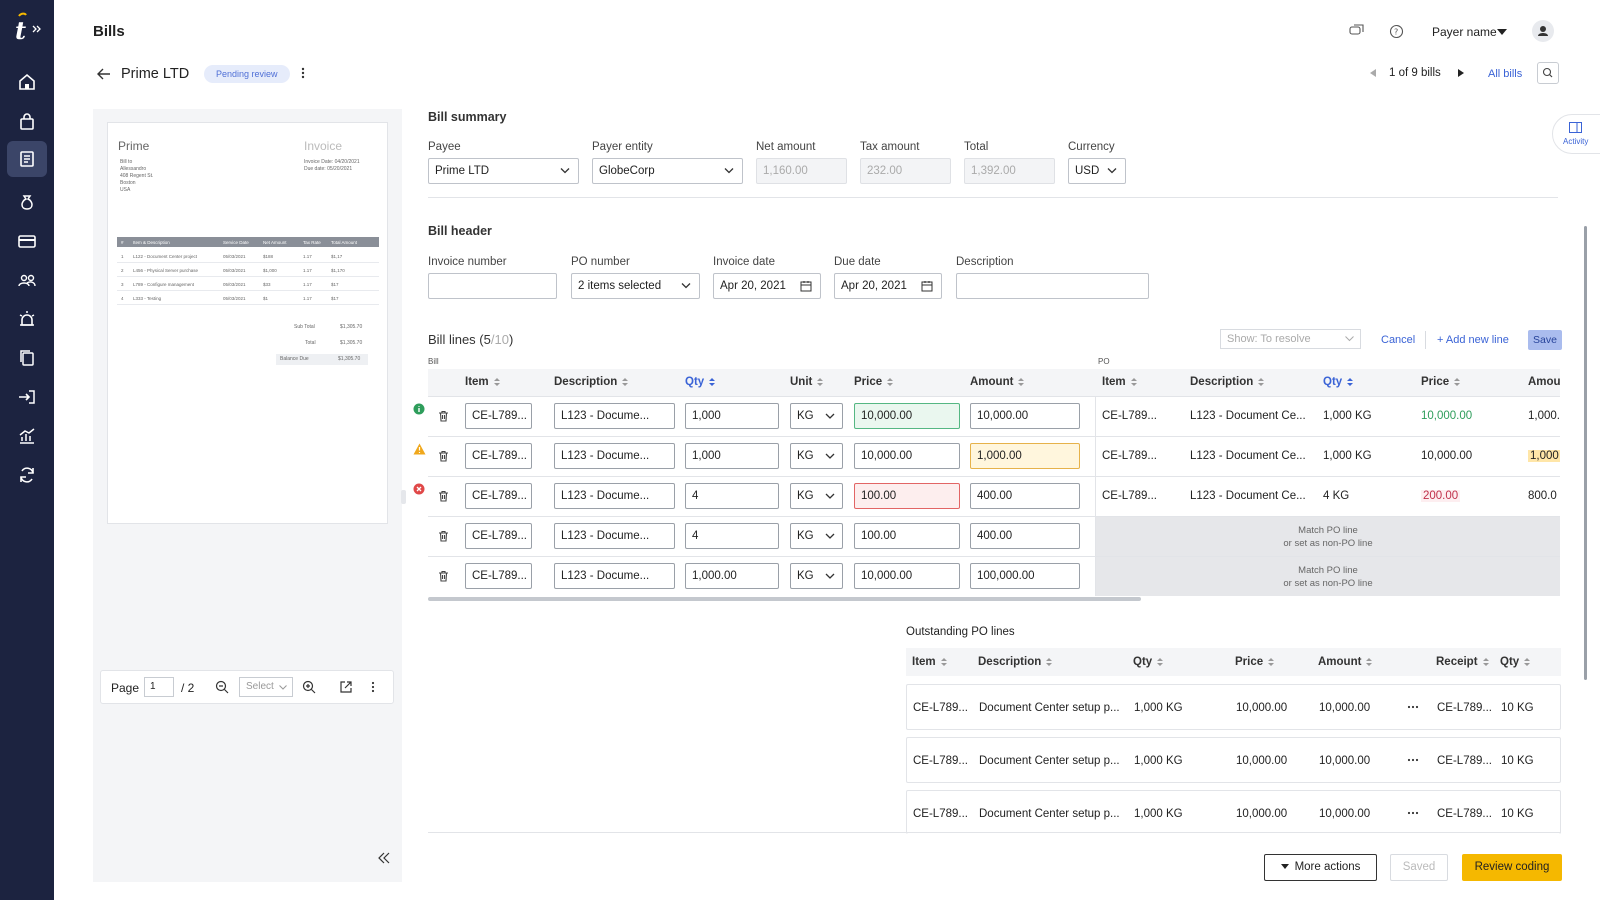 The height and width of the screenshot is (900, 1600). What do you see at coordinates (1015, 662) in the screenshot?
I see `outstanding-column-description: Description` at bounding box center [1015, 662].